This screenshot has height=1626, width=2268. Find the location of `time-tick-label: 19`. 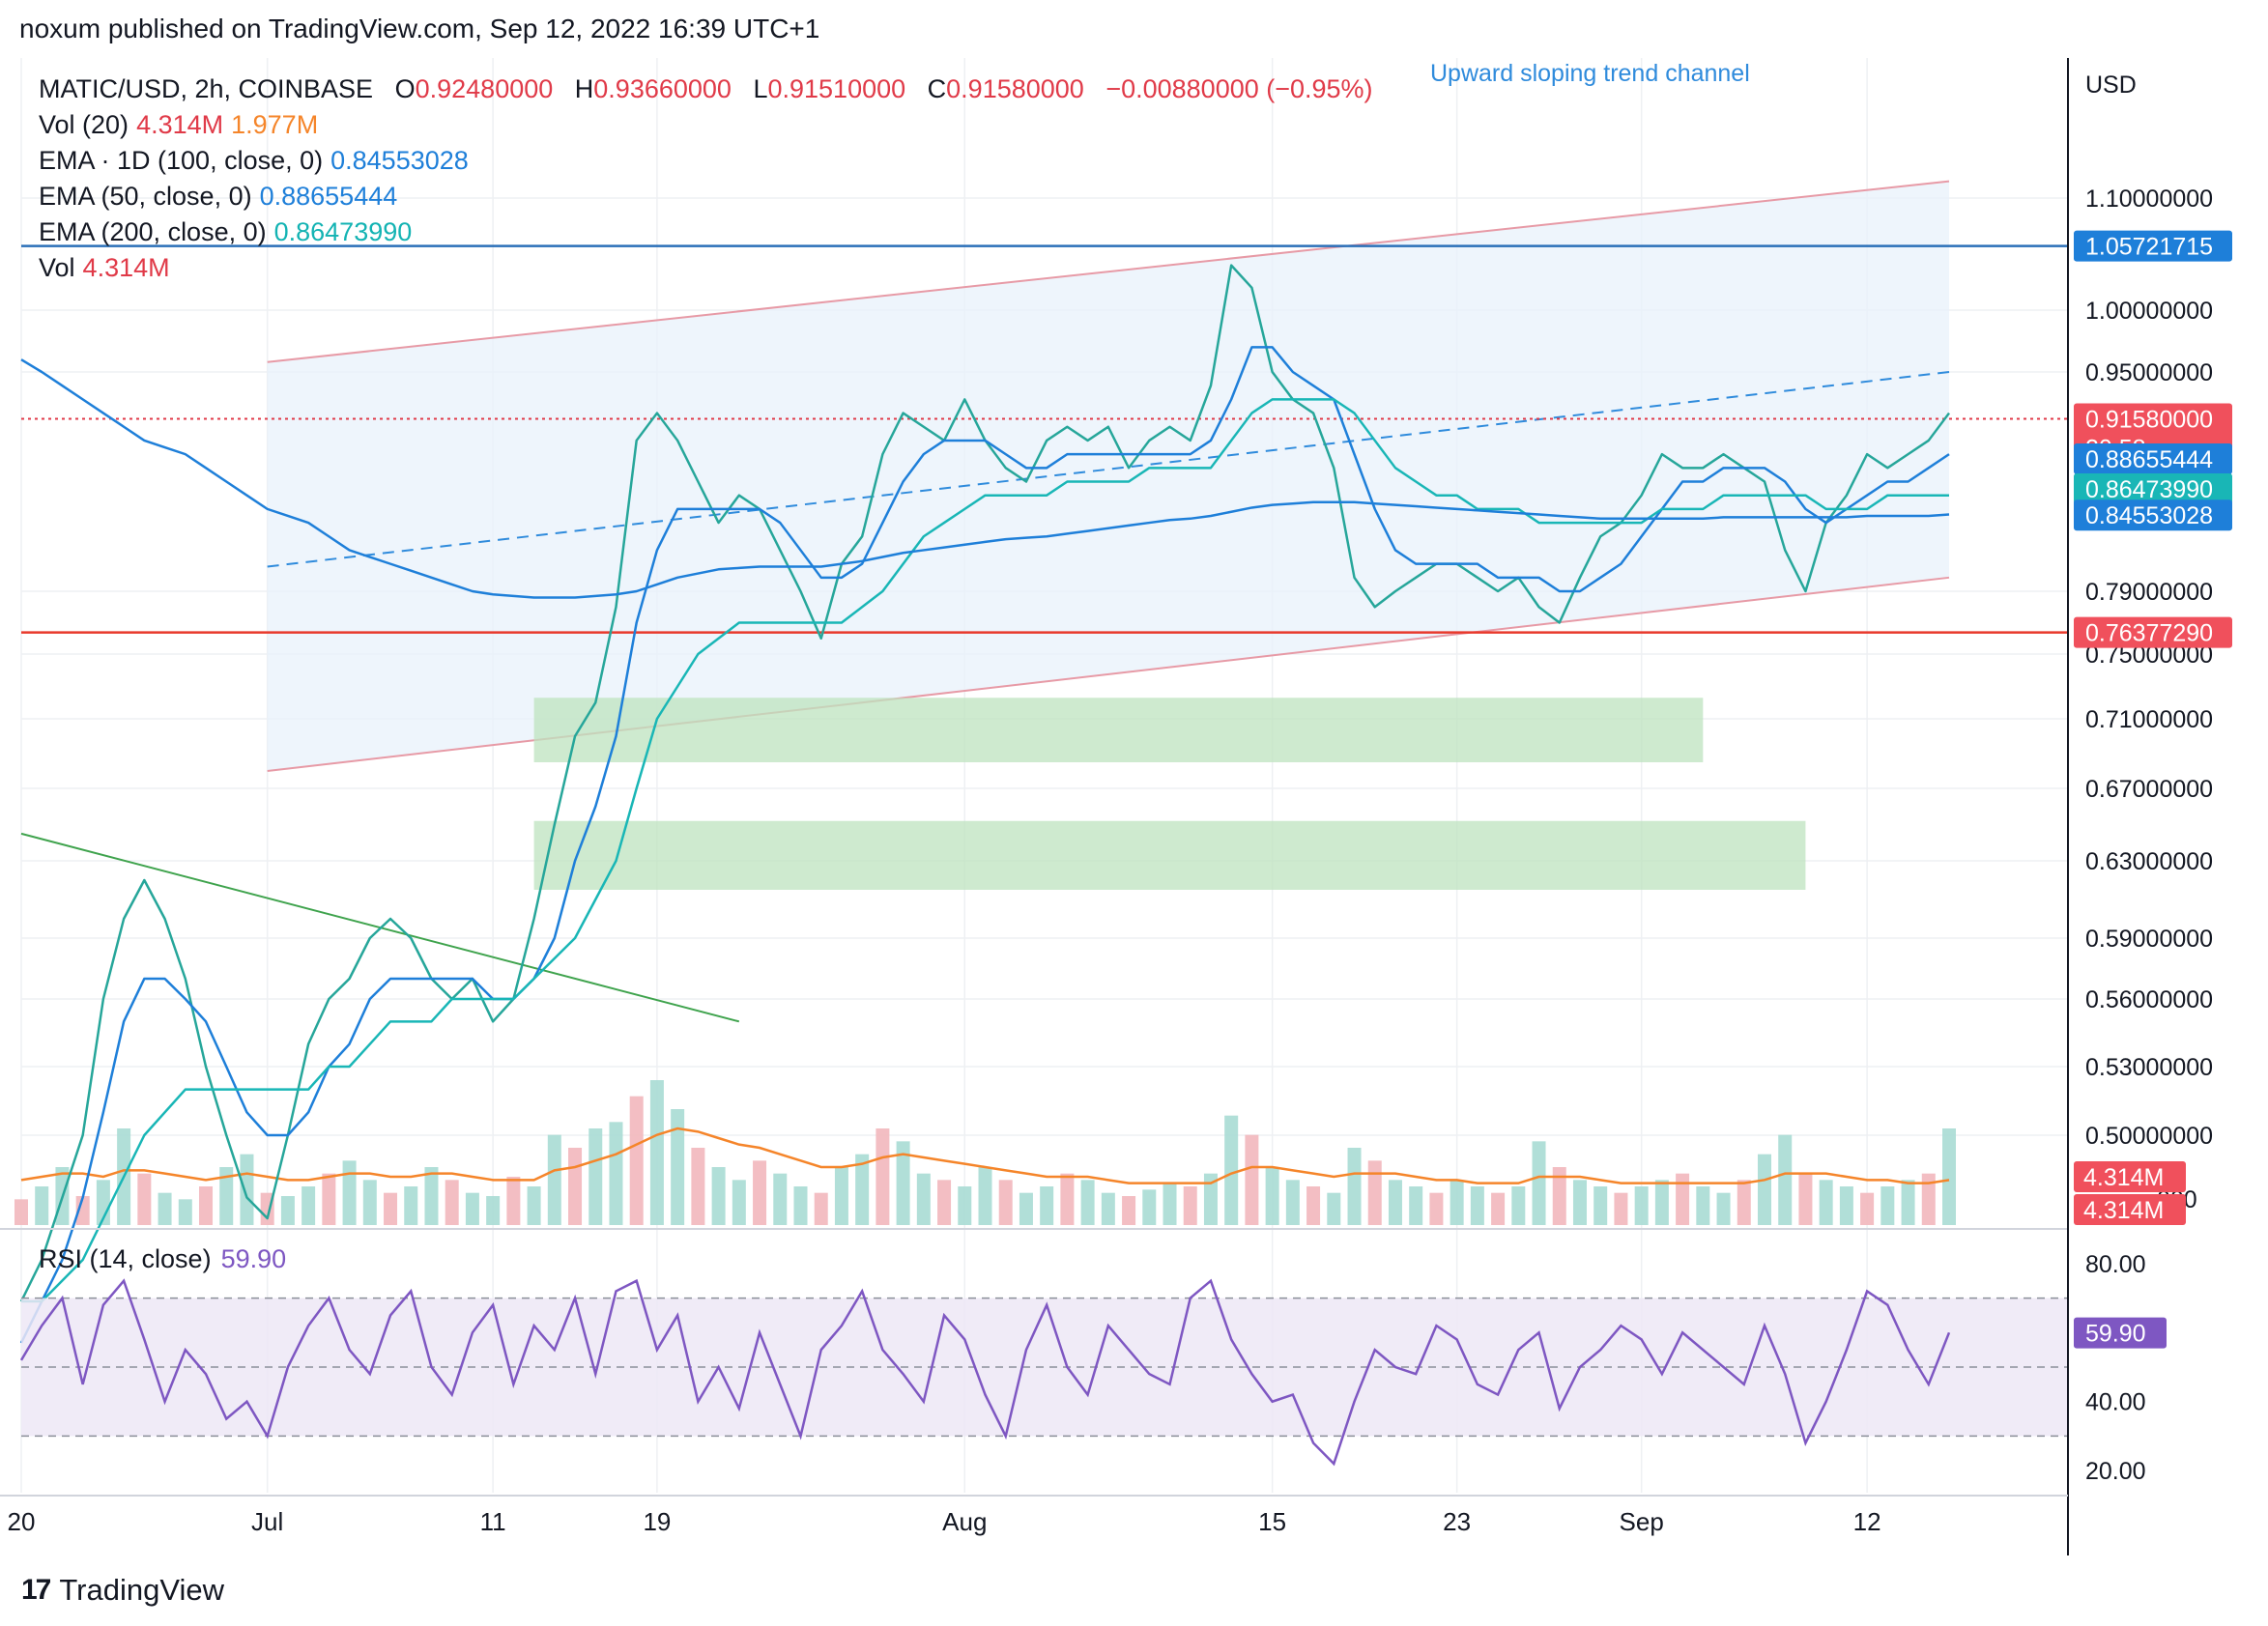

time-tick-label: 19 is located at coordinates (657, 1522).